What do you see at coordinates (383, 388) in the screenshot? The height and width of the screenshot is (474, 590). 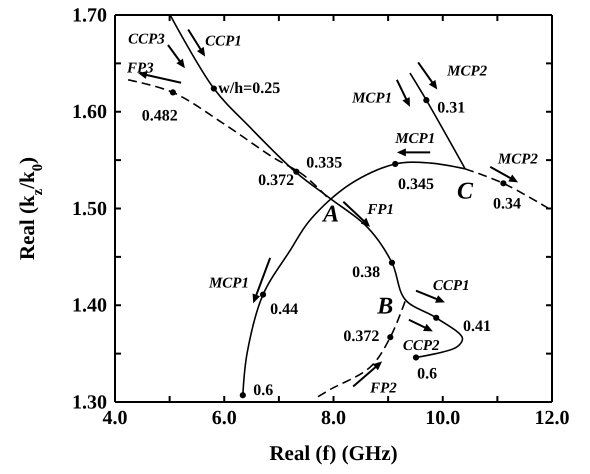 I see `annotation: FP2` at bounding box center [383, 388].